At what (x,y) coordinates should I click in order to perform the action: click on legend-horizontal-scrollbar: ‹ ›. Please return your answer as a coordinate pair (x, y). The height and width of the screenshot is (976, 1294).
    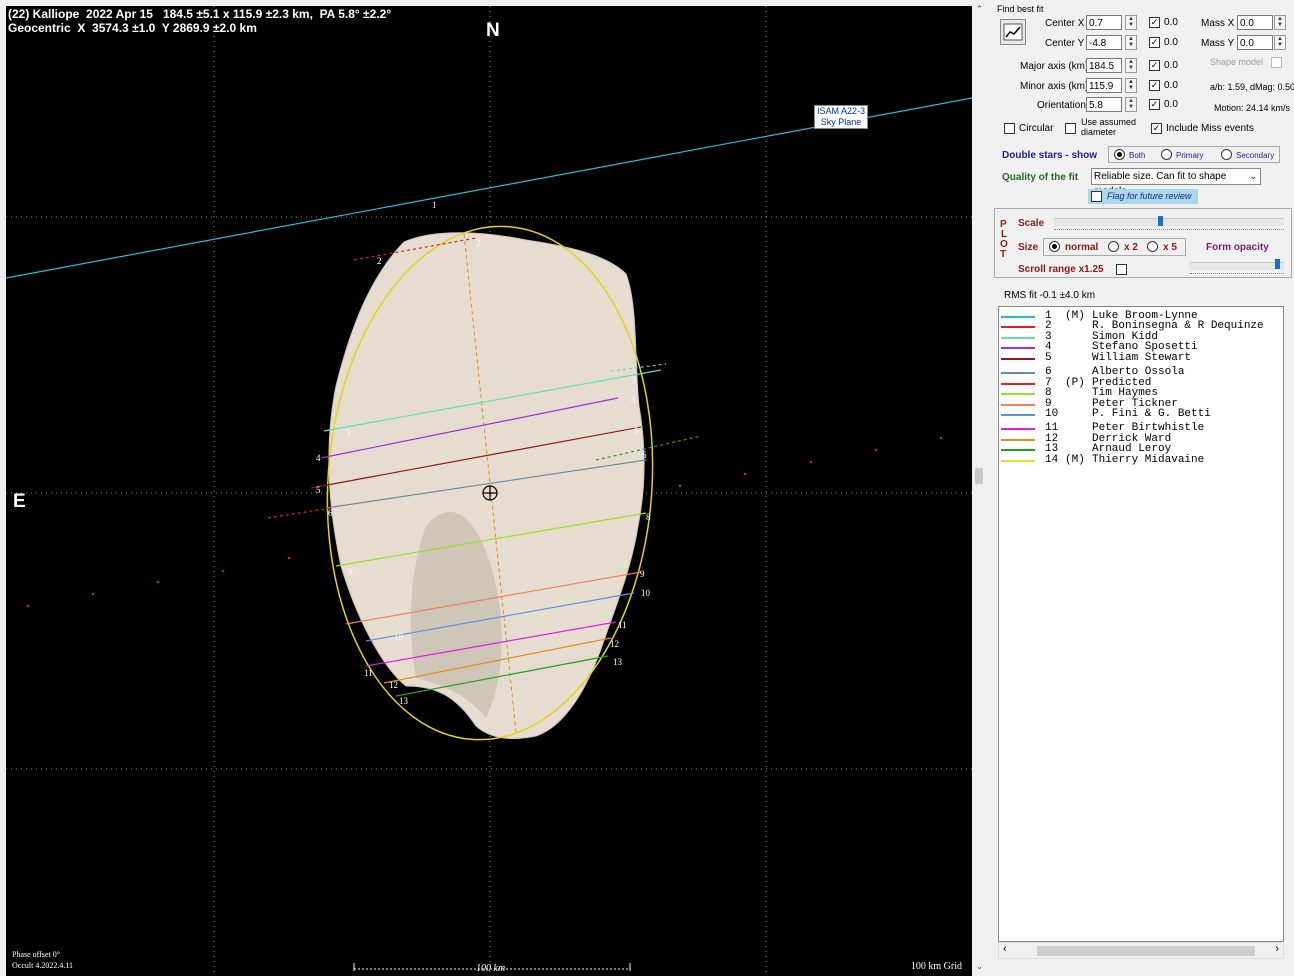
    Looking at the image, I should click on (1141, 950).